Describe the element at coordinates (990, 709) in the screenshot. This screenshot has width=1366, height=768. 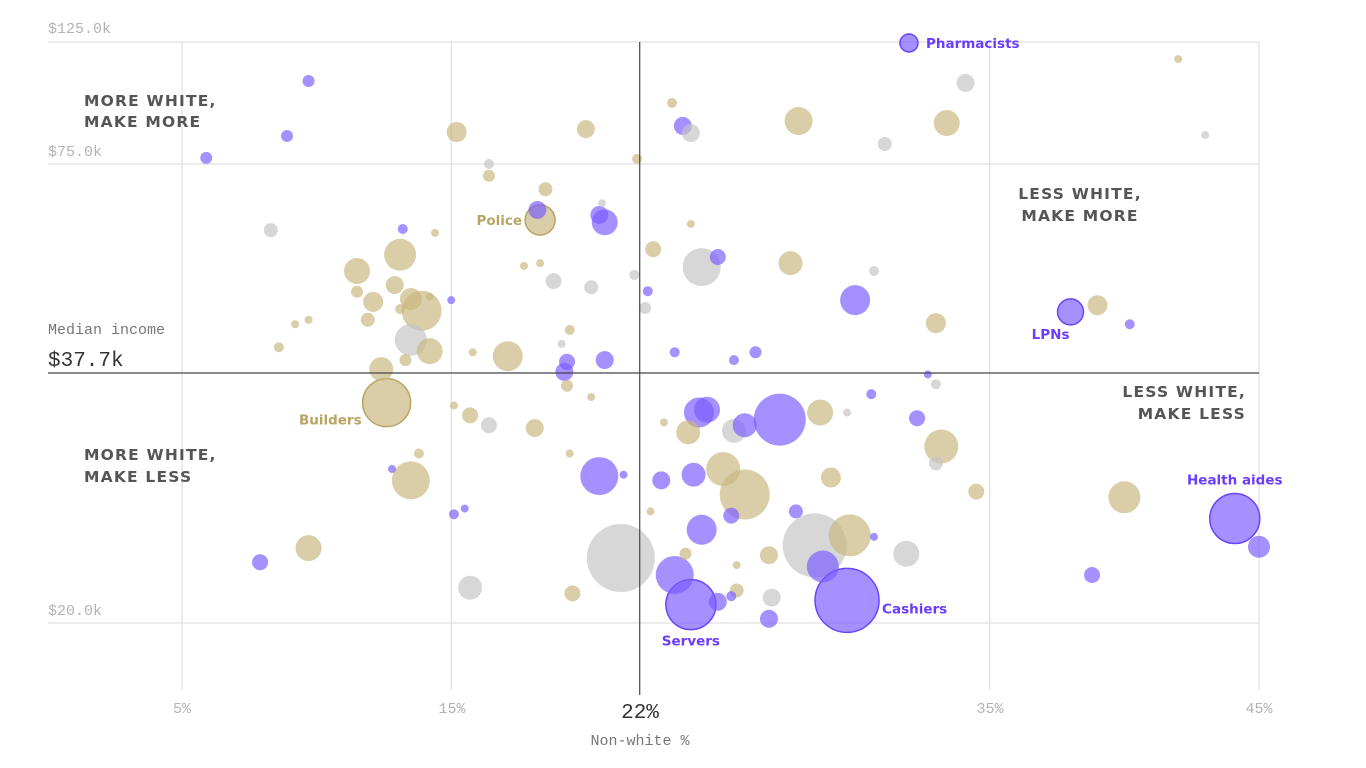
I see `x-tick-label: 35%` at that location.